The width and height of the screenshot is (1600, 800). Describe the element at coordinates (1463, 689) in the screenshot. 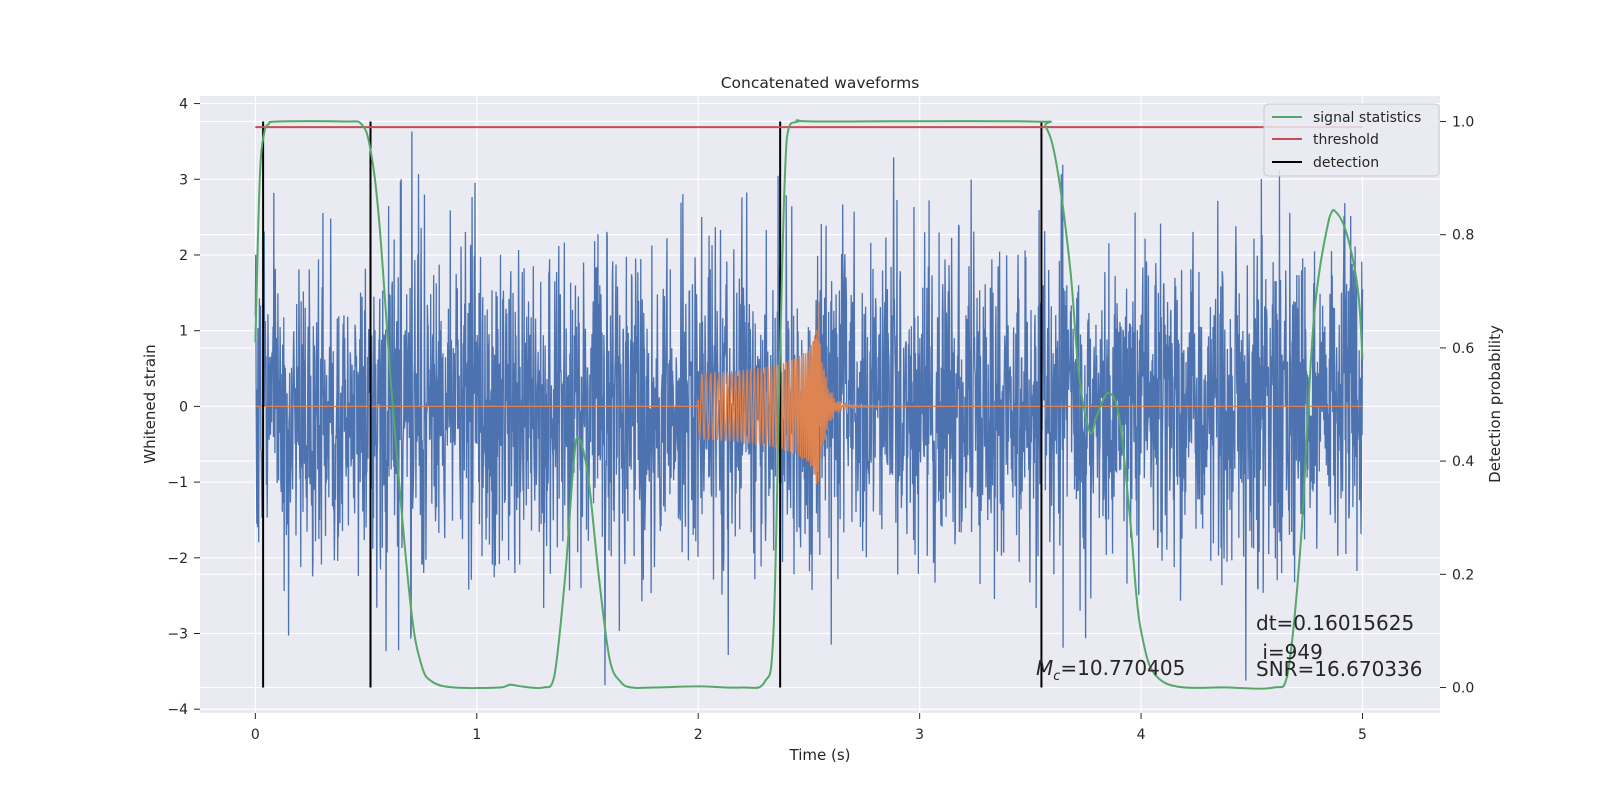

I see `right-y-tick-label-5: 0.0` at that location.